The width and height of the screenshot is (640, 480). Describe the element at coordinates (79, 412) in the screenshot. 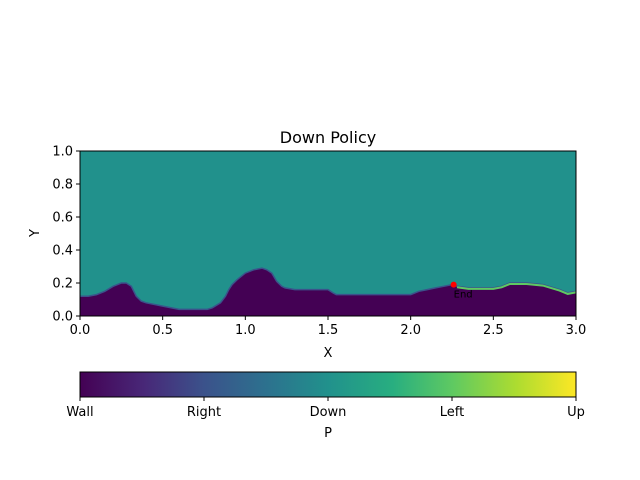

I see `colorbar-tick-label: Wall` at that location.